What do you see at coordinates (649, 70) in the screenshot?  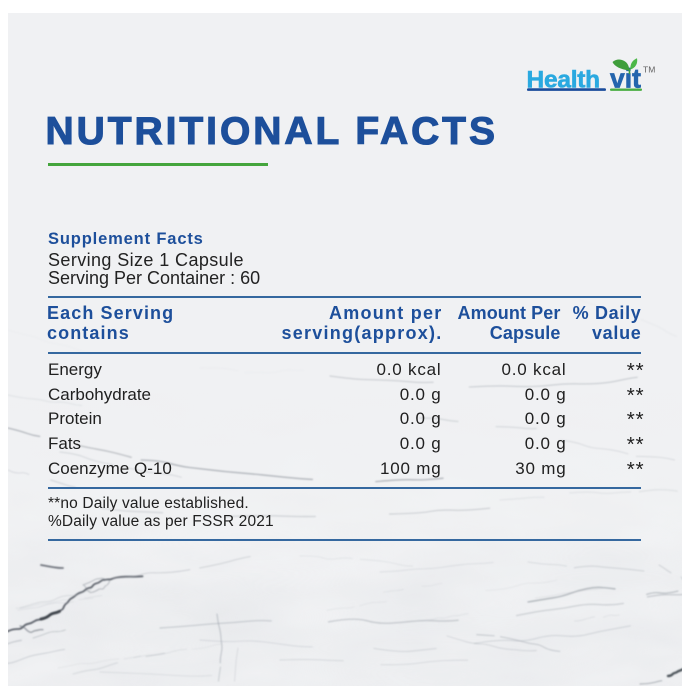 I see `svg-text: TM` at bounding box center [649, 70].